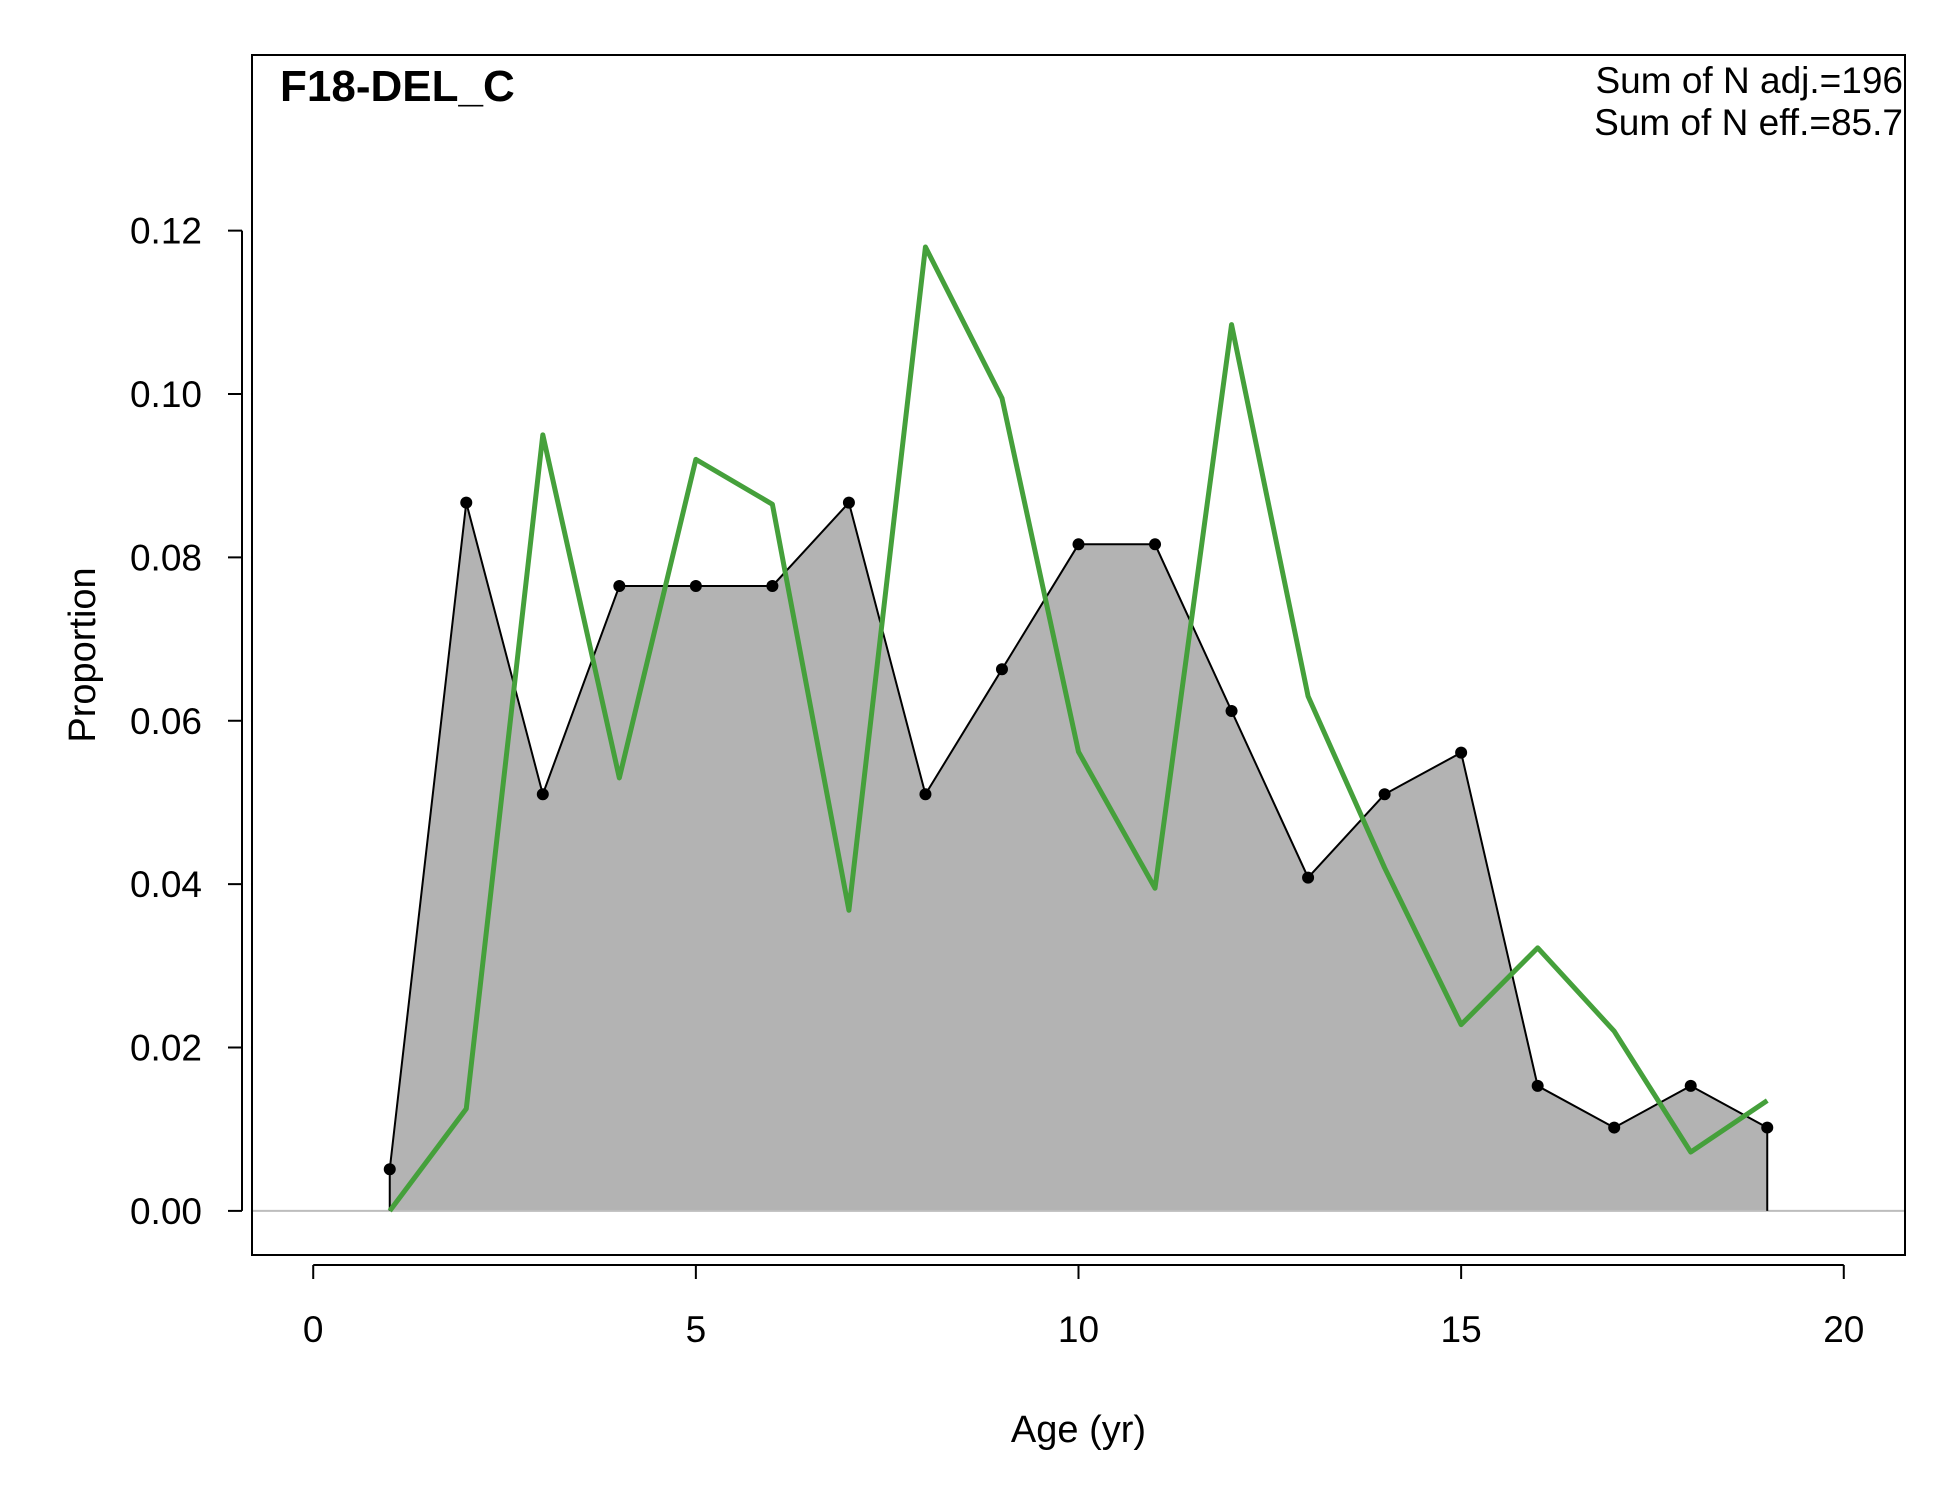 Image resolution: width=1950 pixels, height=1500 pixels. What do you see at coordinates (166, 231) in the screenshot?
I see `y-tick-label: 0.12` at bounding box center [166, 231].